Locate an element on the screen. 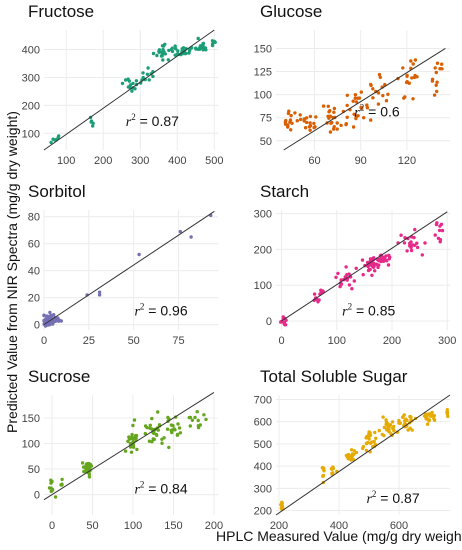  y-tick-label: 20 is located at coordinates (34, 299).